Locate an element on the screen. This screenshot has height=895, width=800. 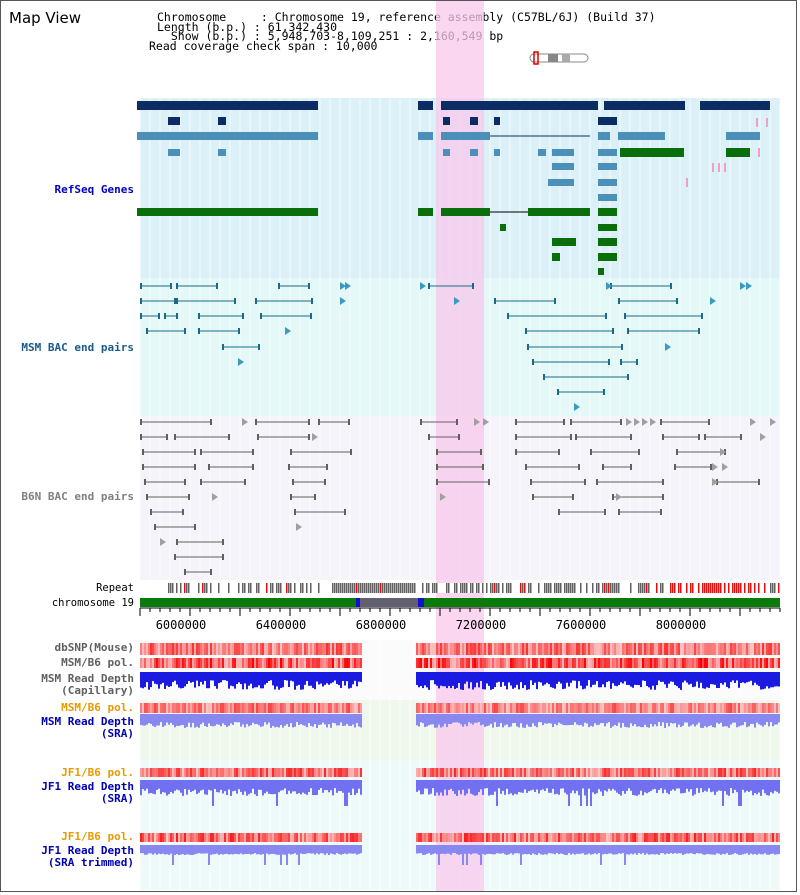
gene-feature is located at coordinates (607, 152).